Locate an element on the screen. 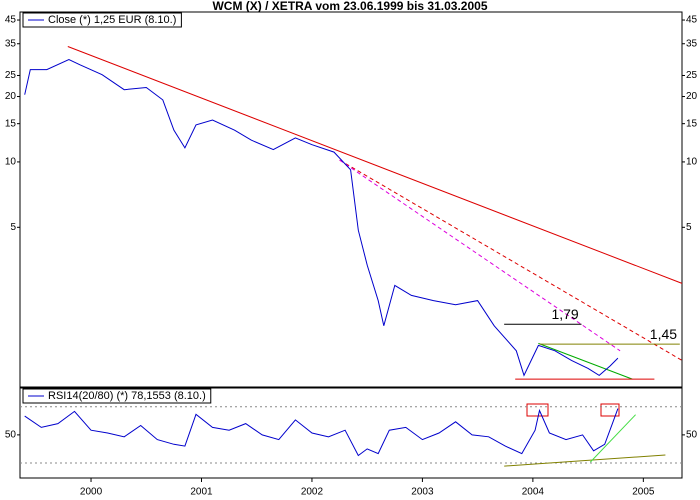 Image resolution: width=700 pixels, height=500 pixels. x-tick-label: 2000 is located at coordinates (91, 492).